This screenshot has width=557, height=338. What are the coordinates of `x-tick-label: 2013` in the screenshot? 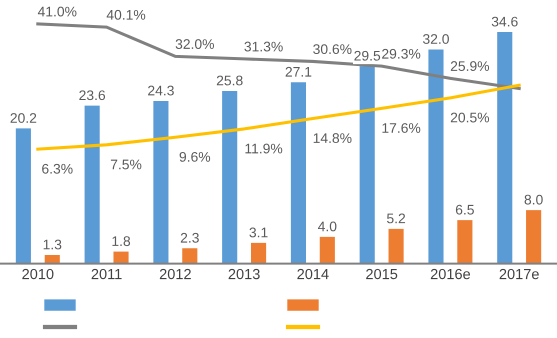 It's located at (244, 274).